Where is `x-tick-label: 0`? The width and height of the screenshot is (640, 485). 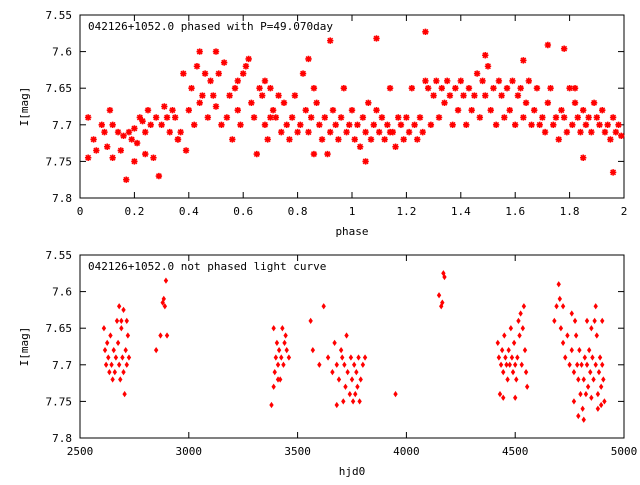
x-tick-label: 0 is located at coordinates (80, 211).